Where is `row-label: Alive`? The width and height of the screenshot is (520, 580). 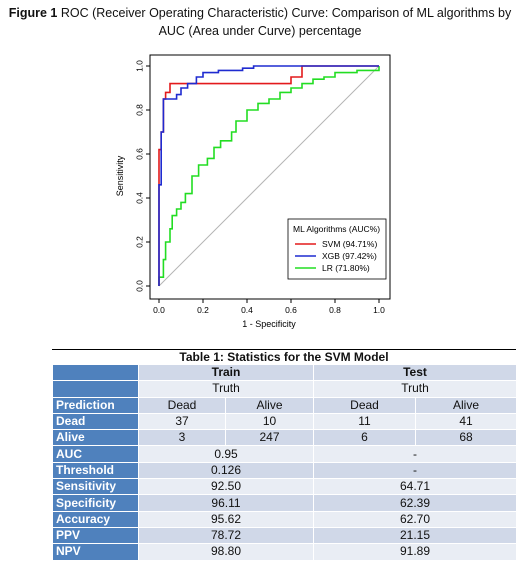
row-label: Alive is located at coordinates (95, 438).